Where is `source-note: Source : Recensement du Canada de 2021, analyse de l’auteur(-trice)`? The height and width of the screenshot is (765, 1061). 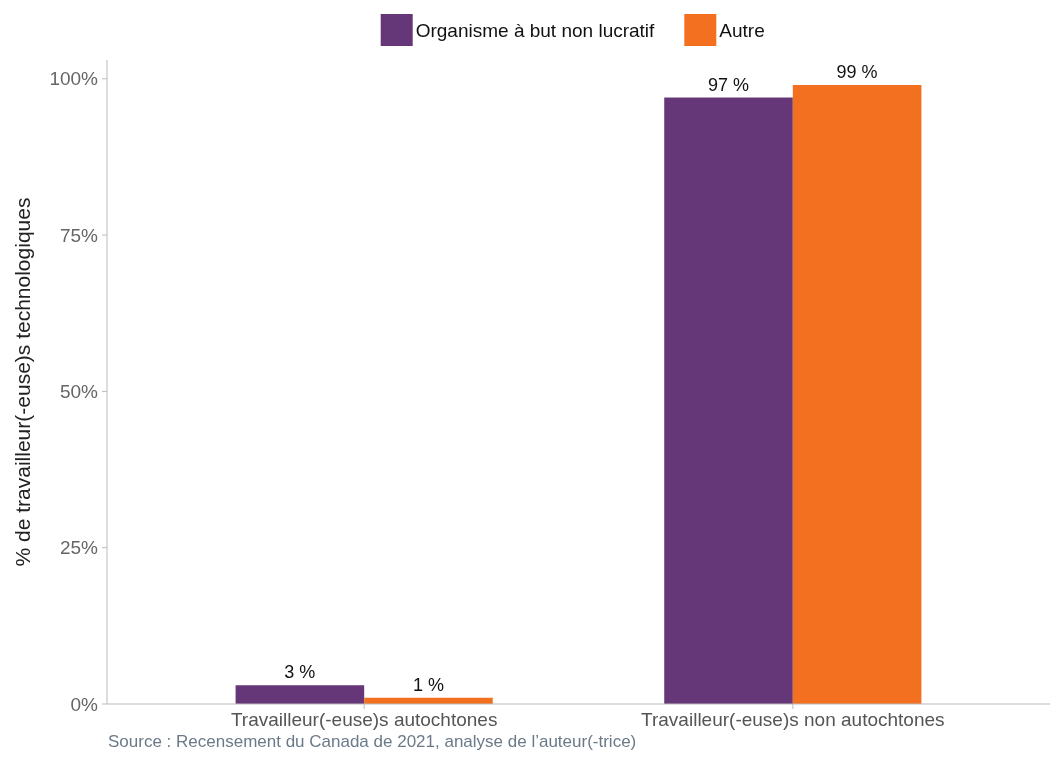 source-note: Source : Recensement du Canada de 2021, analyse de l’auteur(-trice) is located at coordinates (372, 741).